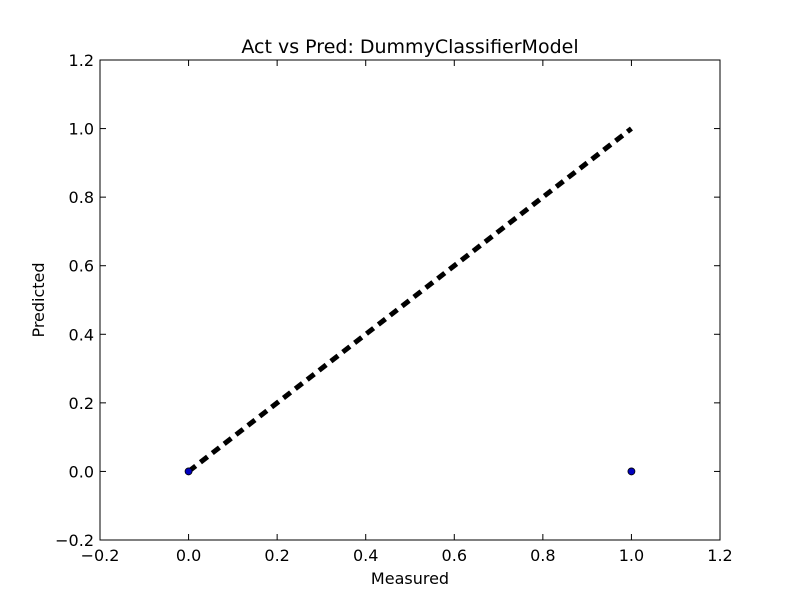  Describe the element at coordinates (81, 334) in the screenshot. I see `y-tick-label: 0.4` at that location.